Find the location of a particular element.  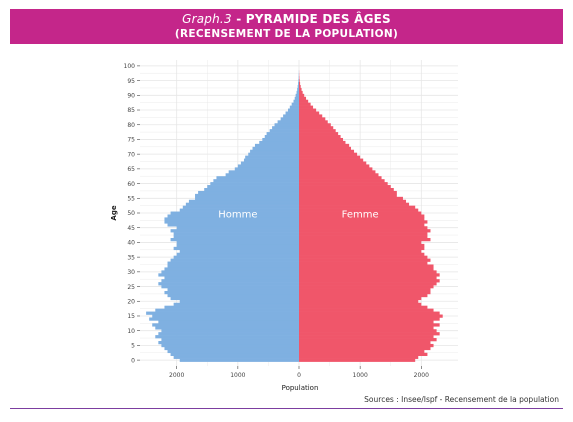

y-tick-label: 30 is located at coordinates (131, 272).